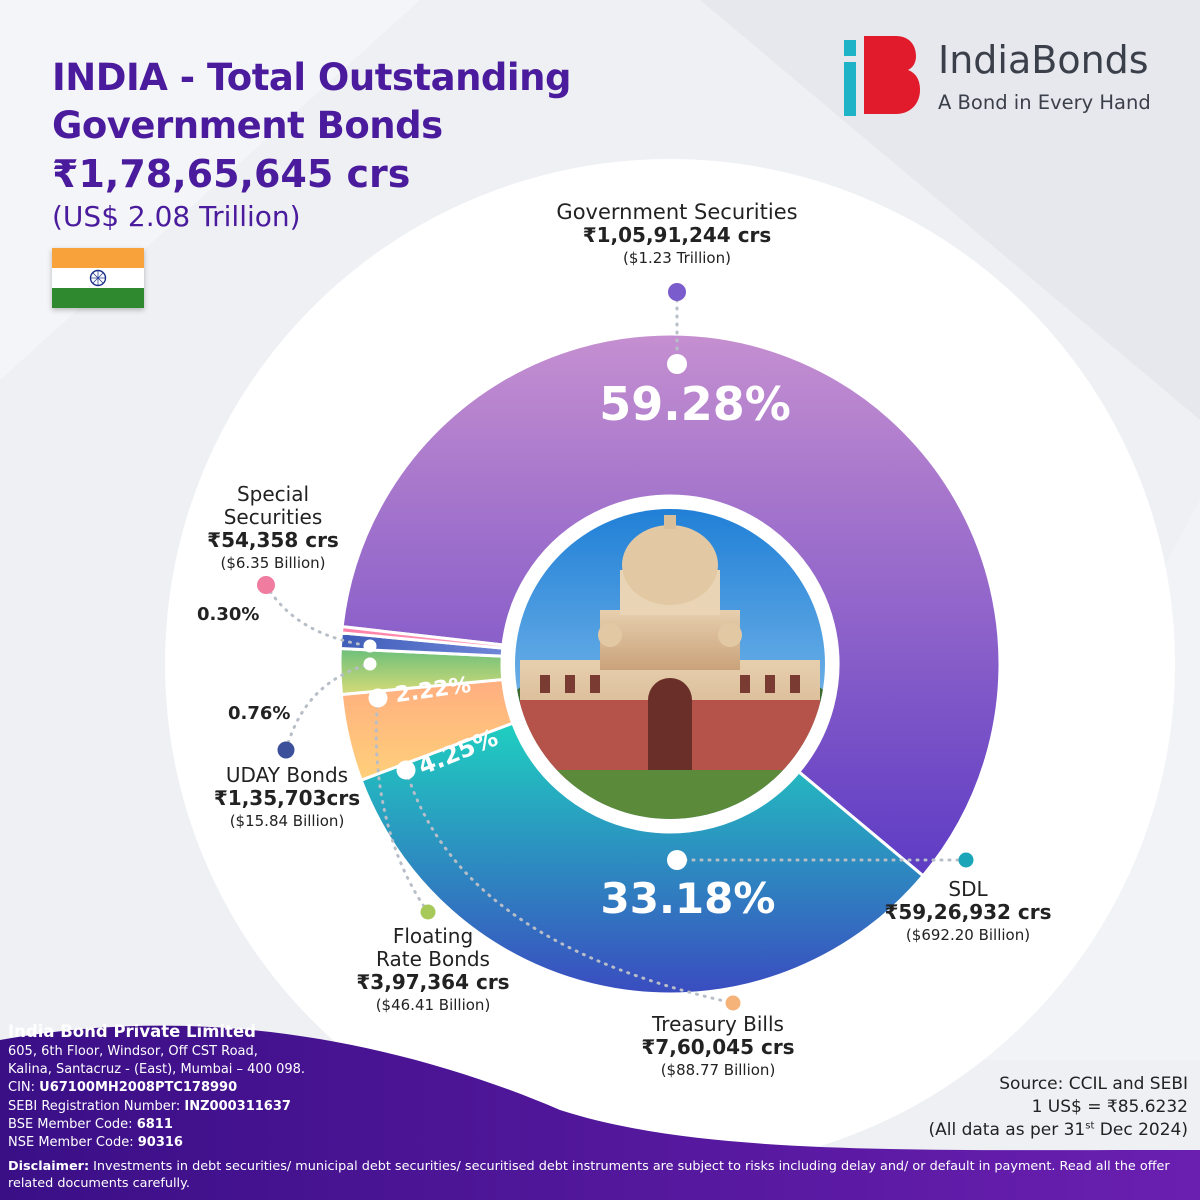 This screenshot has width=1200, height=1200. I want to click on dot-floating-rate-bonds, so click(428, 912).